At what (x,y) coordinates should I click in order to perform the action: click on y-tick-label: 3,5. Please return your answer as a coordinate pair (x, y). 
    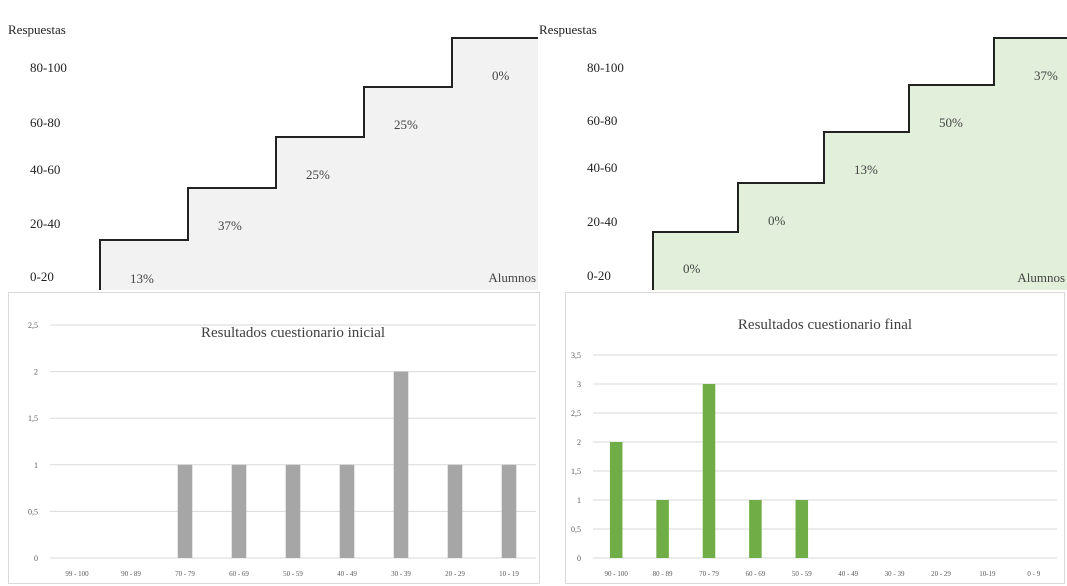
    Looking at the image, I should click on (576, 355).